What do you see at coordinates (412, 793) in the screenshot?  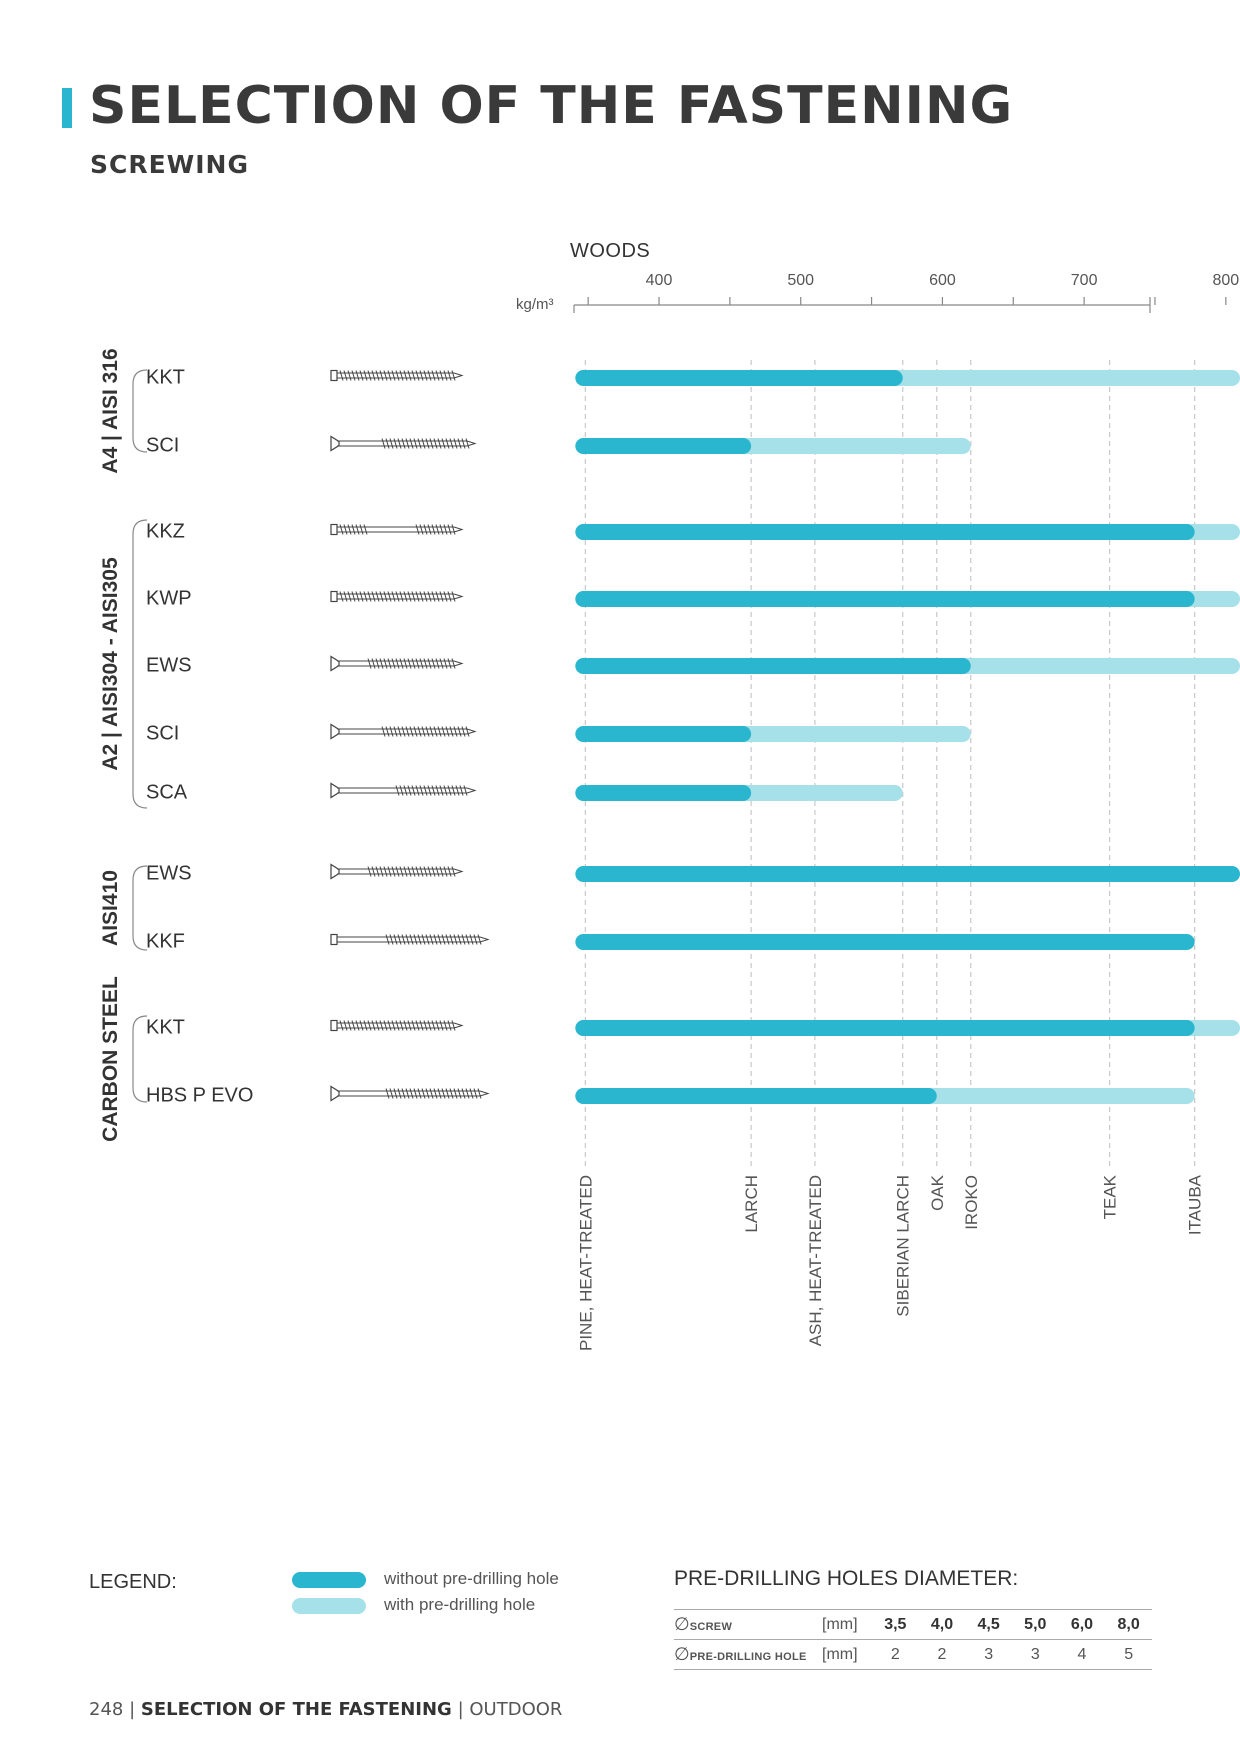 I see `screw-sca-icon` at bounding box center [412, 793].